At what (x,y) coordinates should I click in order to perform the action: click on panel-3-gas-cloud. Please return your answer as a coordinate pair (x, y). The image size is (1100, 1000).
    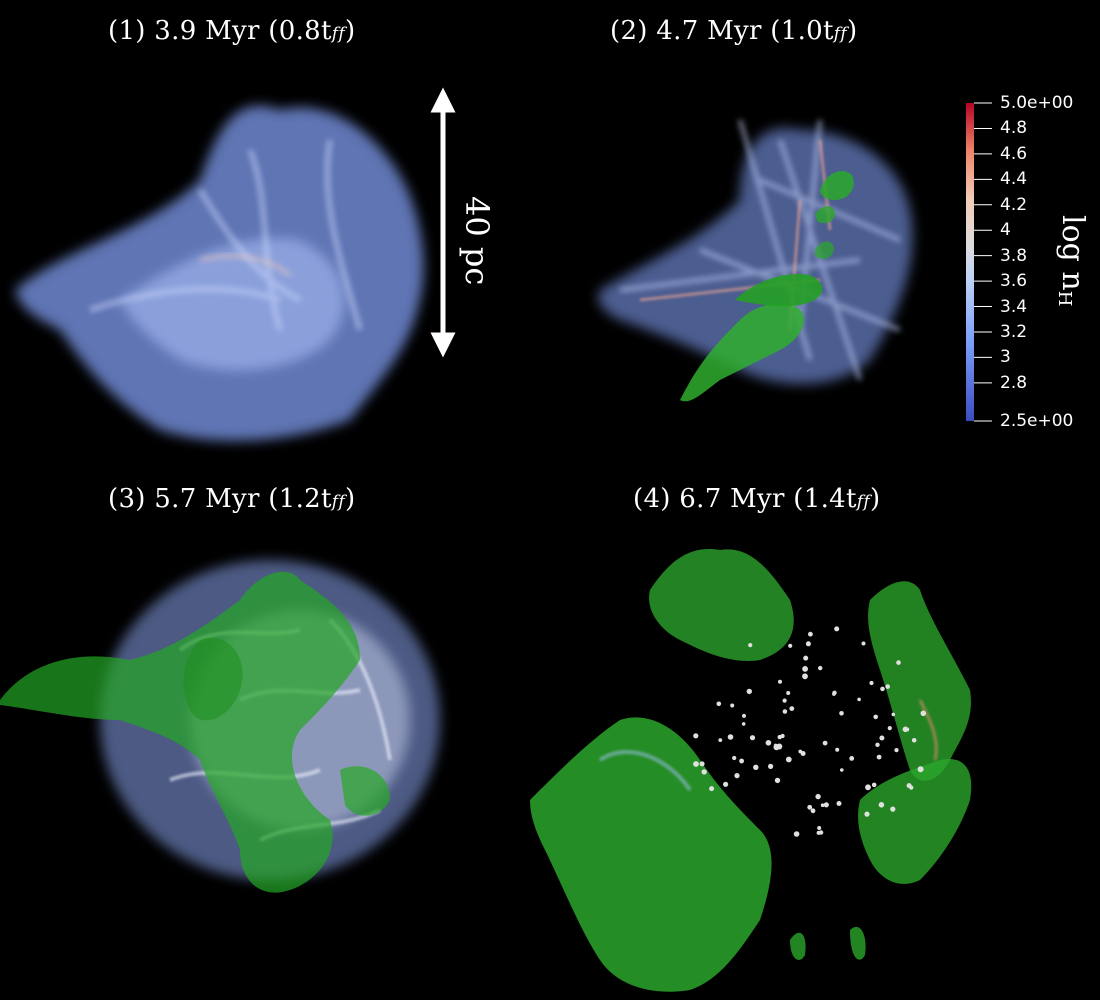
    Looking at the image, I should click on (220, 726).